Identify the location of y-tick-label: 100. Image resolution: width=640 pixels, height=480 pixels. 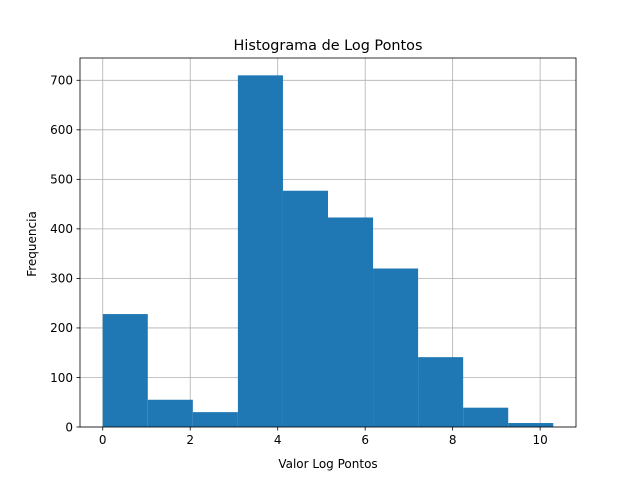
(61, 378).